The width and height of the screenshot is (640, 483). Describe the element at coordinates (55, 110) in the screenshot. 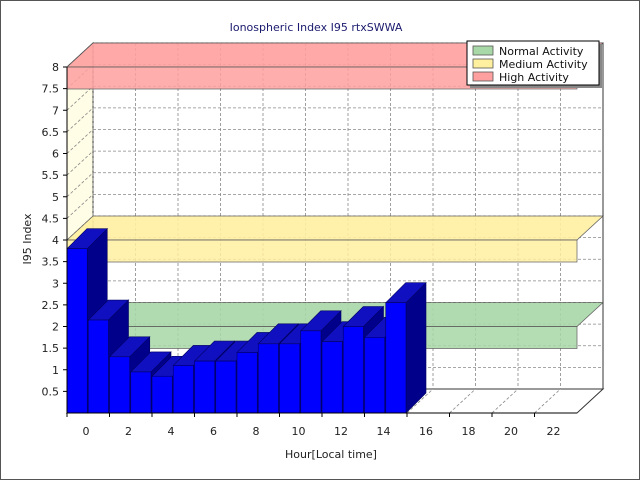

I see `y-tick-label: 7` at that location.